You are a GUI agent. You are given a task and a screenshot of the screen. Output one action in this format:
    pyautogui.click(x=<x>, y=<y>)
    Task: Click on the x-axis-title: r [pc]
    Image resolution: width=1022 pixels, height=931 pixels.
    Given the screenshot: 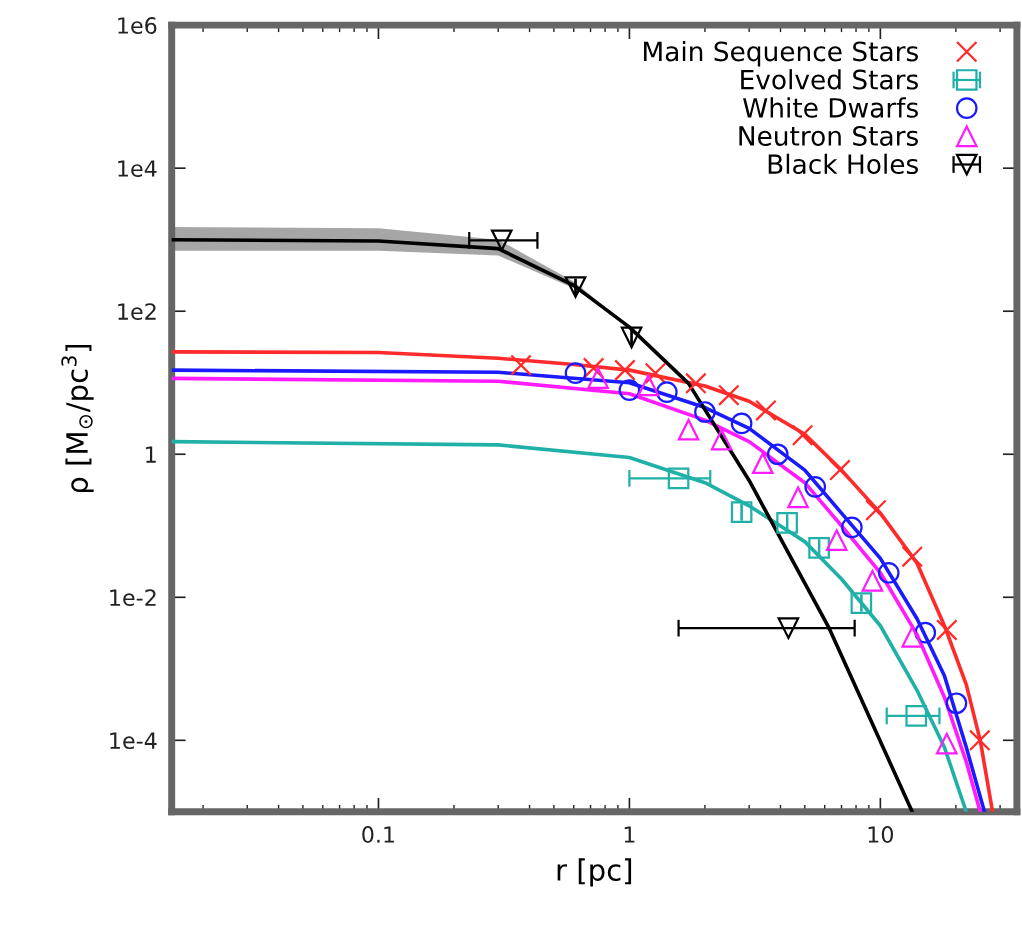 What is the action you would take?
    pyautogui.click(x=594, y=872)
    